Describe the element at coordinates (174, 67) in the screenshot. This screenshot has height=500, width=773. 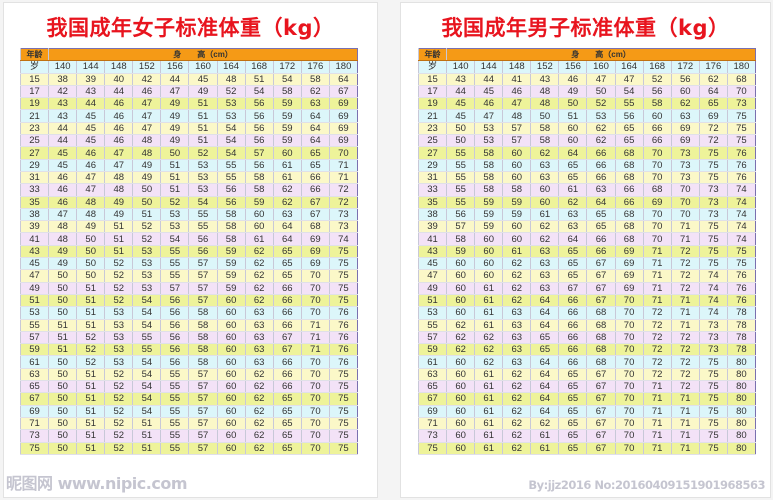
I see `height-cell: 156` at that location.